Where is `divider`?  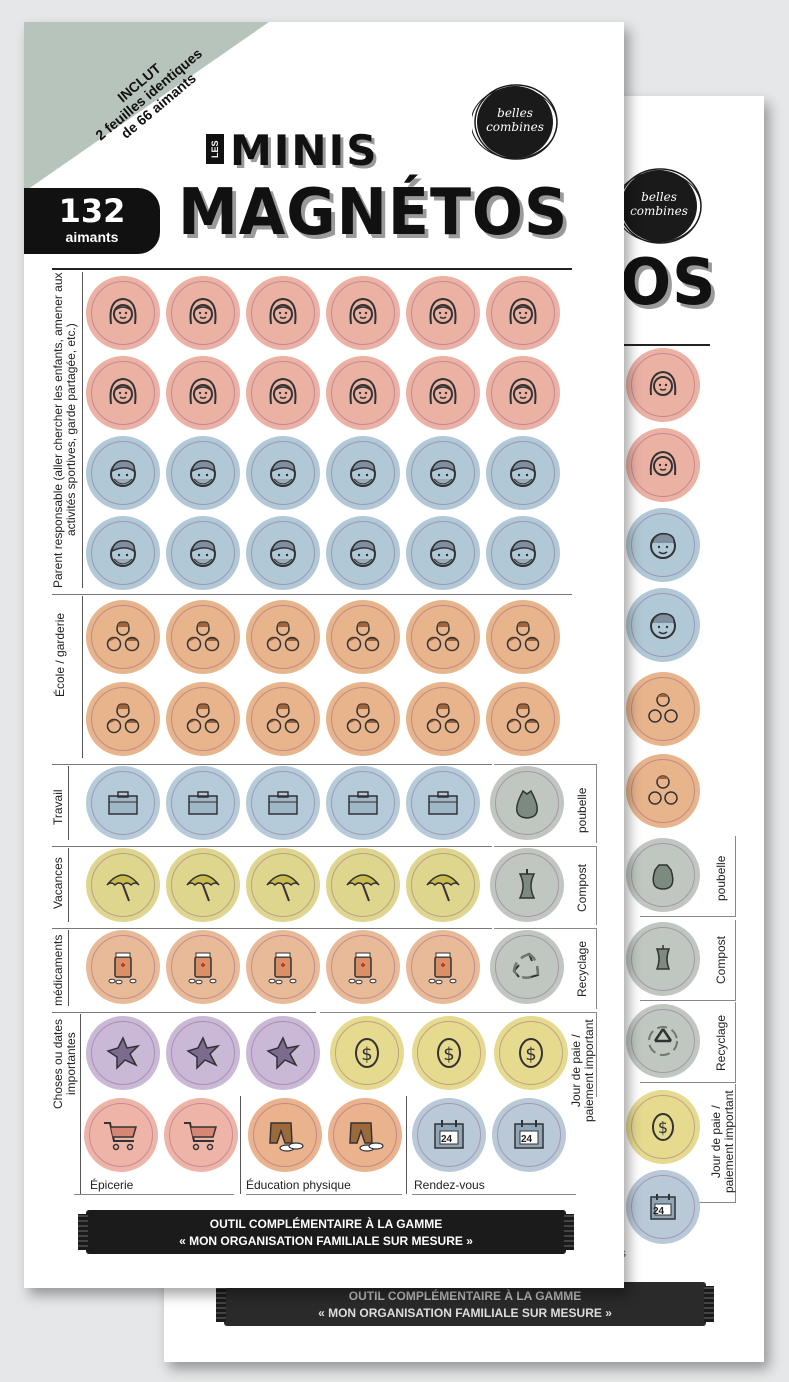 divider is located at coordinates (272, 764).